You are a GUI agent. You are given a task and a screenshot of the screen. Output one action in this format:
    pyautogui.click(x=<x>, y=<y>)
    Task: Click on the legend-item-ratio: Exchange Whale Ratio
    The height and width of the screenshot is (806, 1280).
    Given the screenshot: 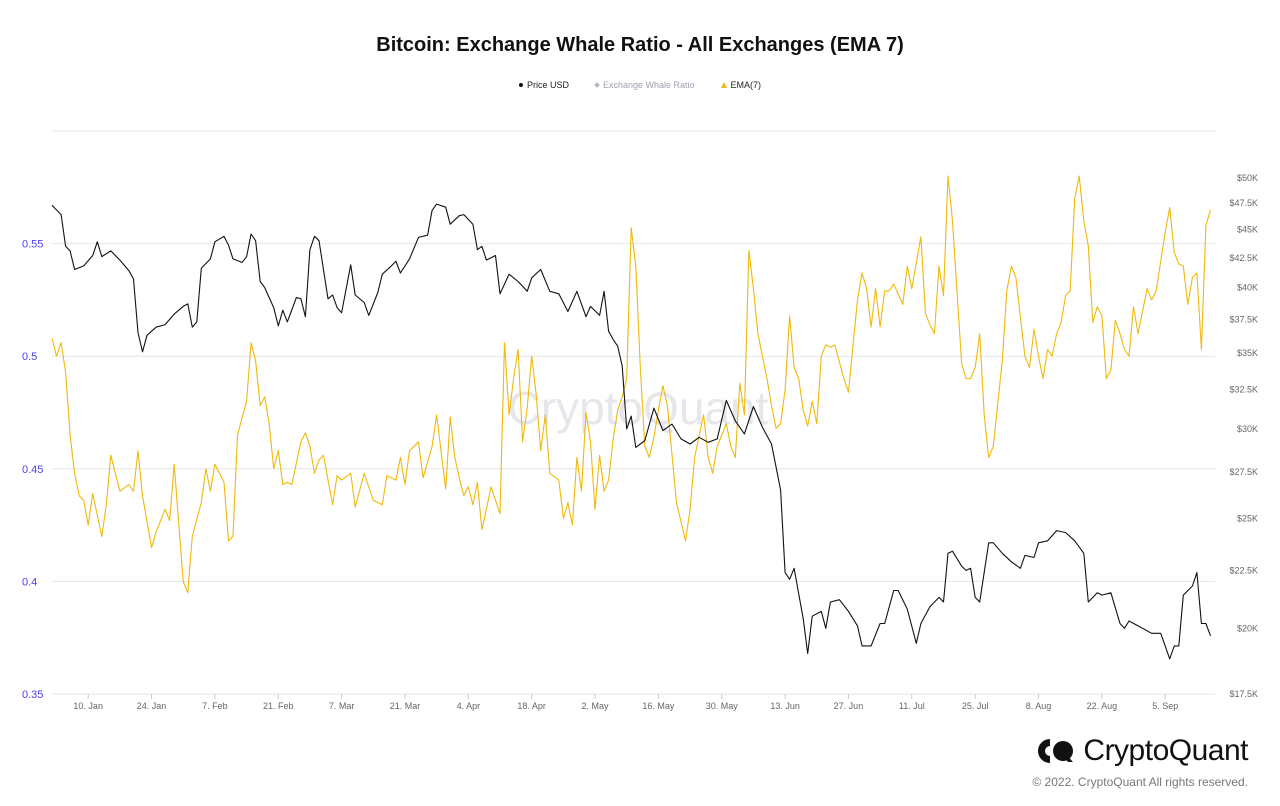 What is the action you would take?
    pyautogui.click(x=644, y=85)
    